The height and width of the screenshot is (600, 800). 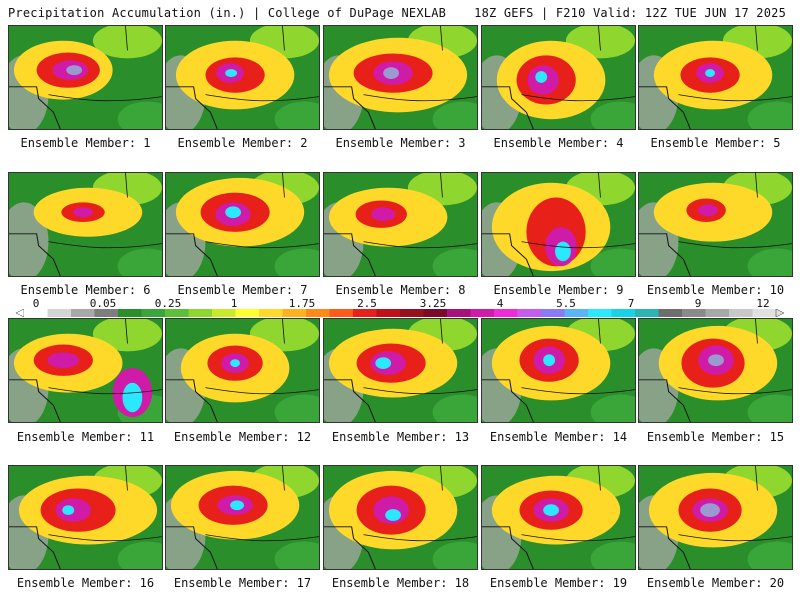 What do you see at coordinates (558, 290) in the screenshot?
I see `ensemble-member-label: Ensemble Member: 9` at bounding box center [558, 290].